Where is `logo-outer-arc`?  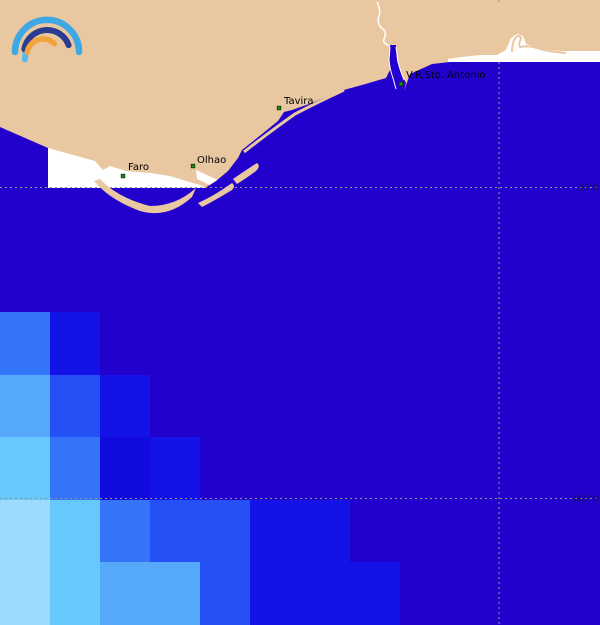 logo-outer-arc is located at coordinates (47, 36).